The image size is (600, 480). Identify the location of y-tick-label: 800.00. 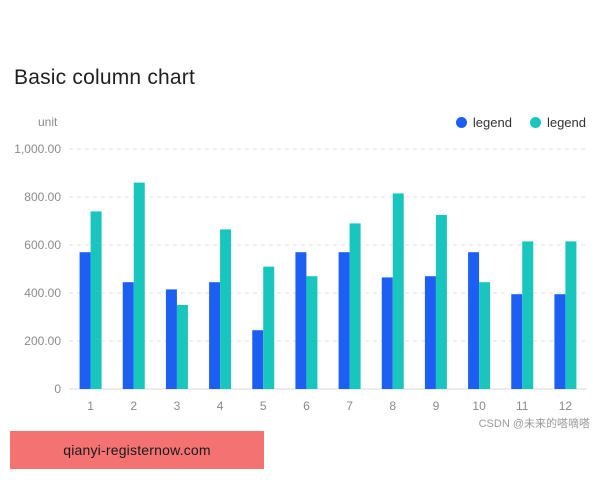
(42, 197).